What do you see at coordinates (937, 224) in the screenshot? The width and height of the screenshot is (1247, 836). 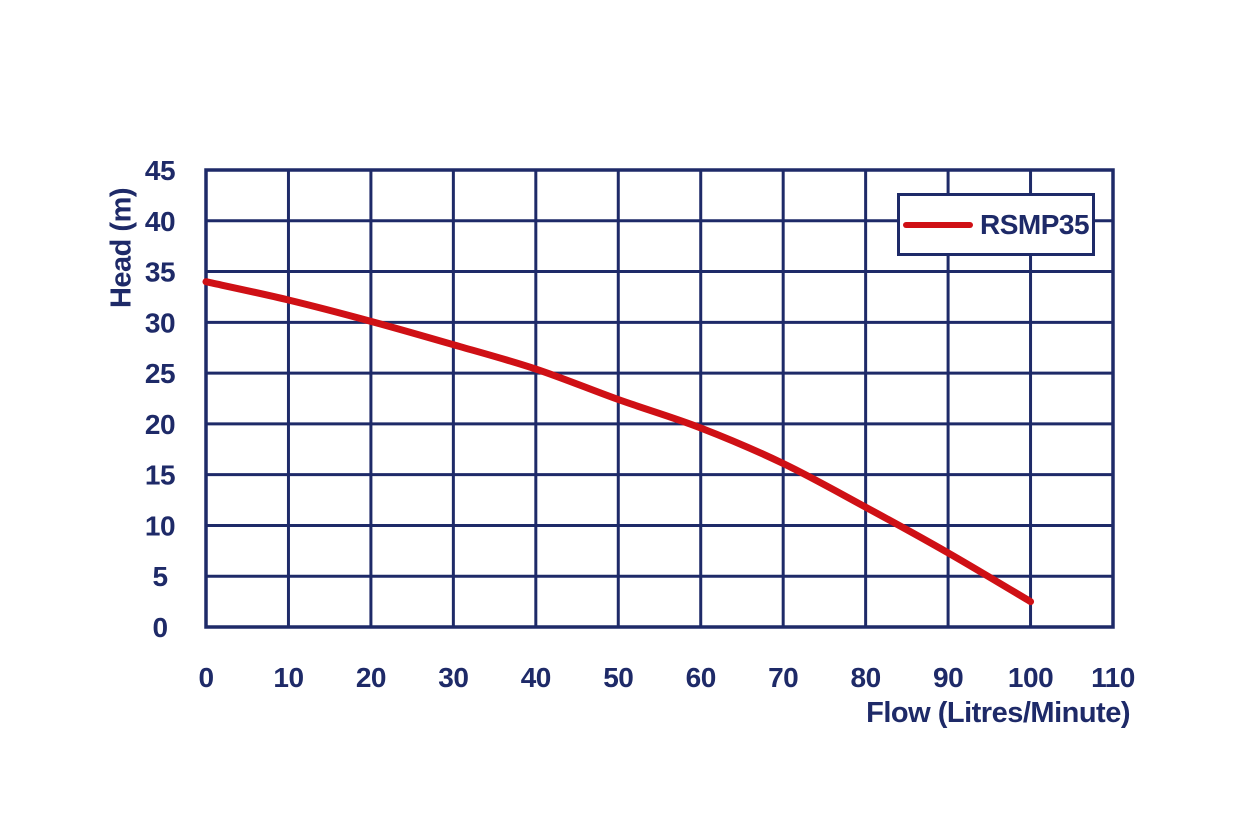 I see `legend-line-swatch-icon` at bounding box center [937, 224].